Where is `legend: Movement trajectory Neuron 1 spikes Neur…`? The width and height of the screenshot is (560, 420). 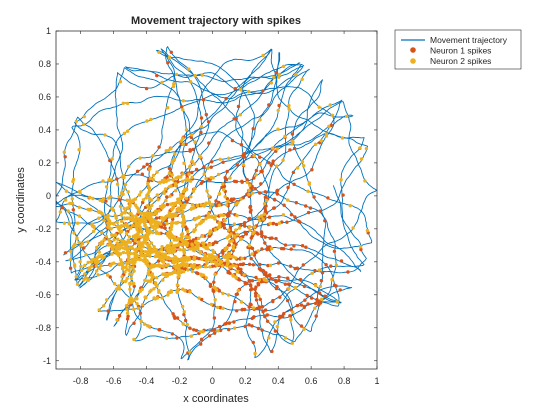
legend: Movement trajectory Neuron 1 spikes Neur… is located at coordinates (458, 49).